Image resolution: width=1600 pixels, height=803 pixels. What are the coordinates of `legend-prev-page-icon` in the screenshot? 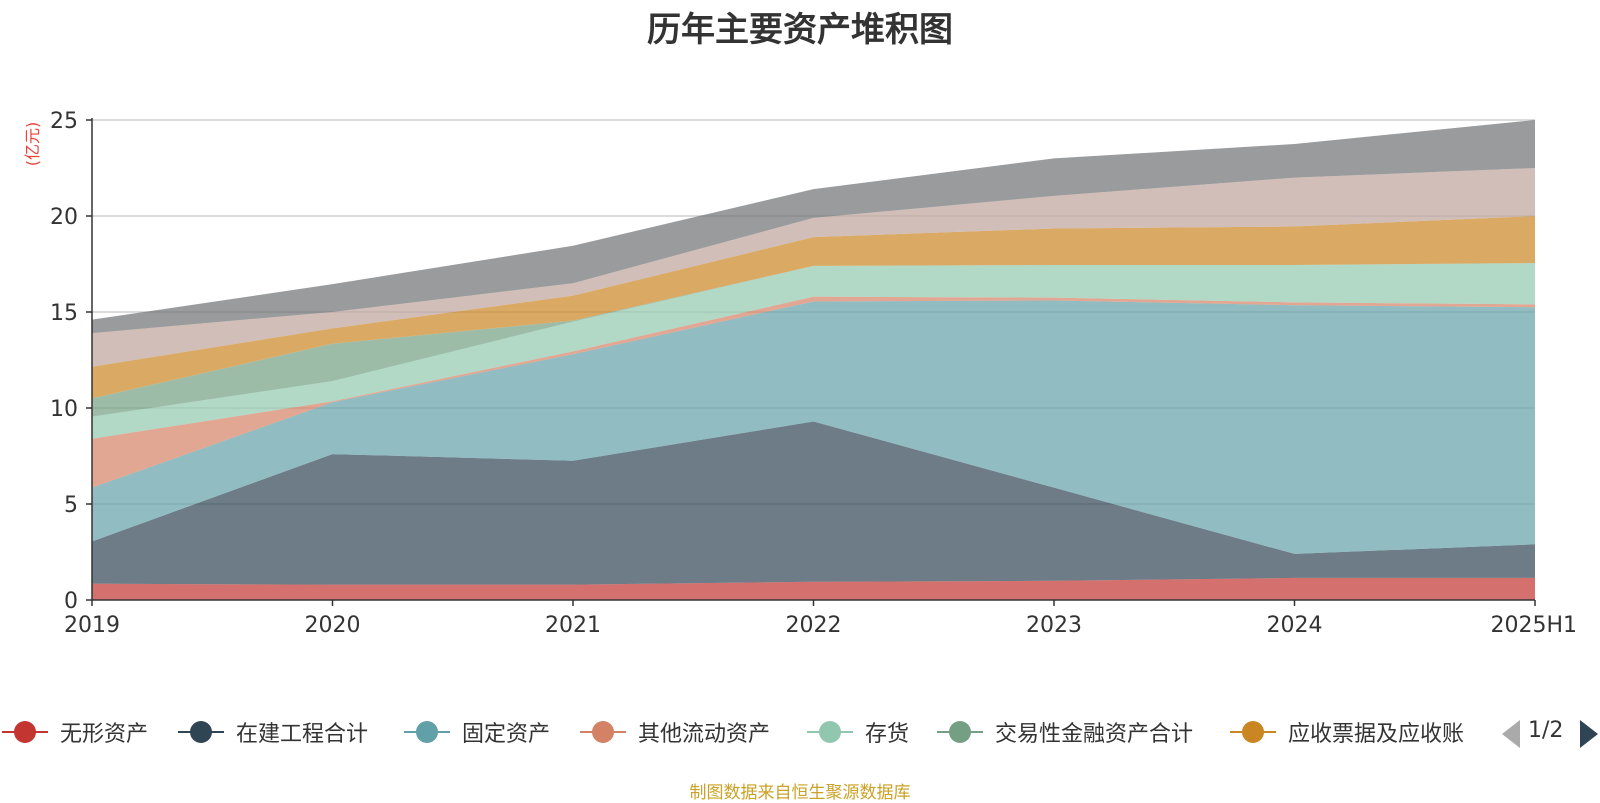 It's located at (1511, 734).